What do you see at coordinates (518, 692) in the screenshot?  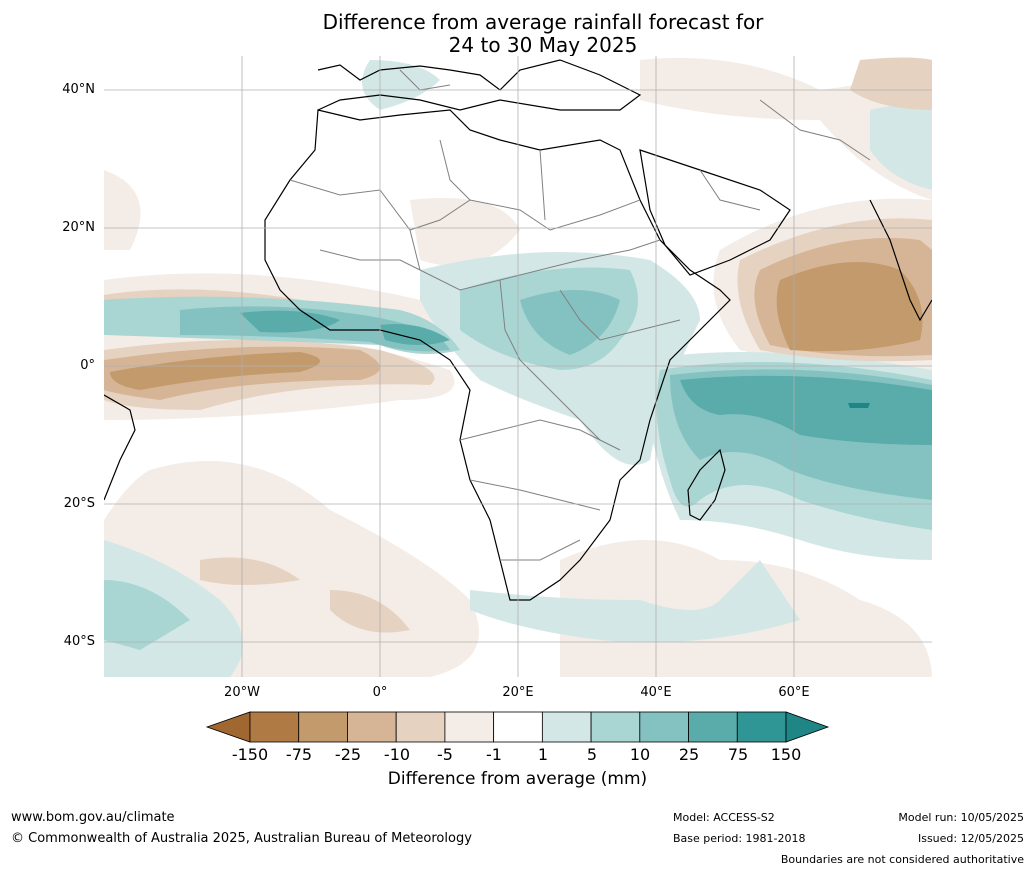 I see `lon-label: 20°E` at bounding box center [518, 692].